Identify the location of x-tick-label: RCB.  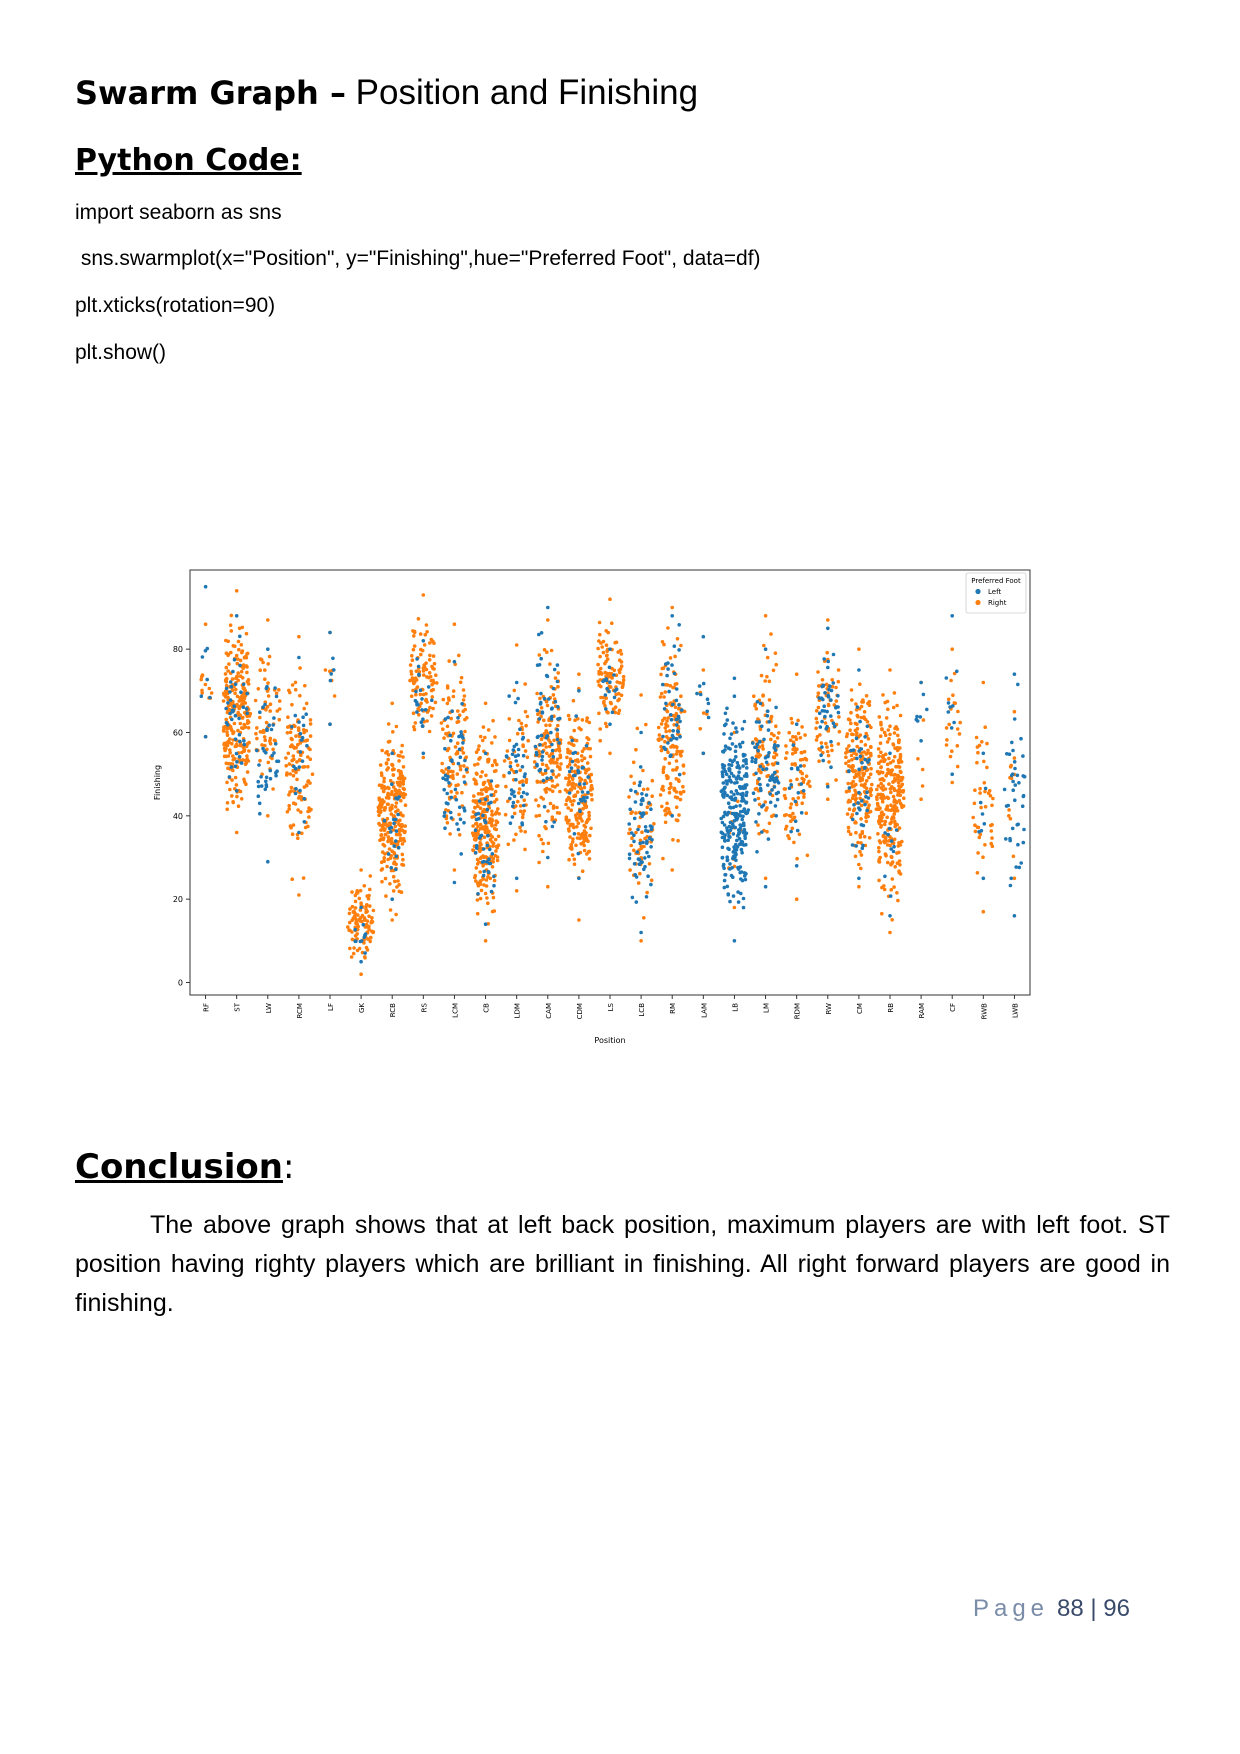
(393, 1010).